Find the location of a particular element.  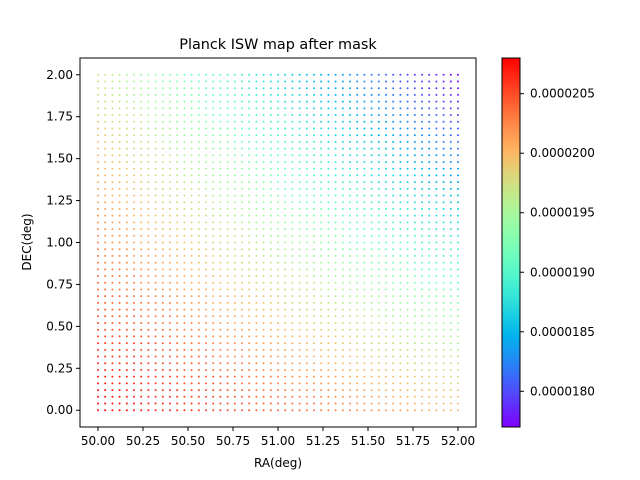

x-tick-label: 50.25 is located at coordinates (143, 441).